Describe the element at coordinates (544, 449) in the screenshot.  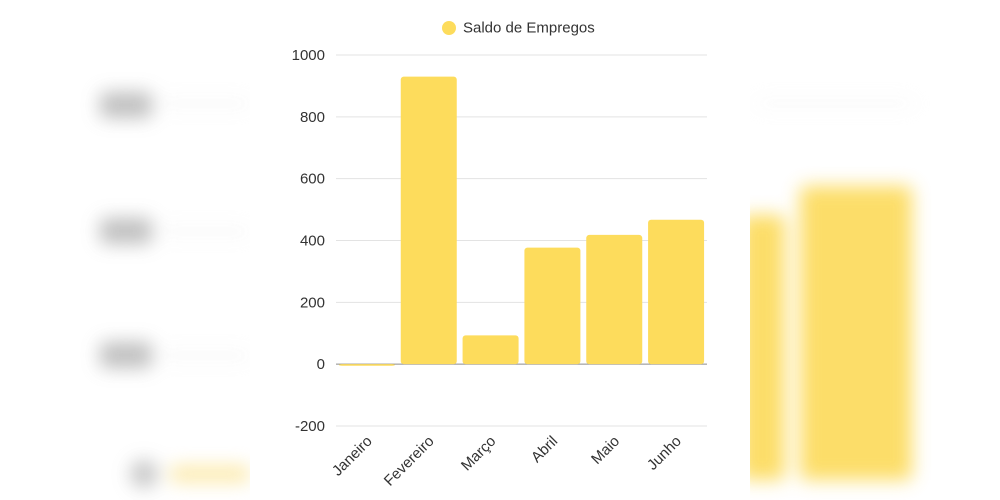
I see `x-tick-label: Abril` at that location.